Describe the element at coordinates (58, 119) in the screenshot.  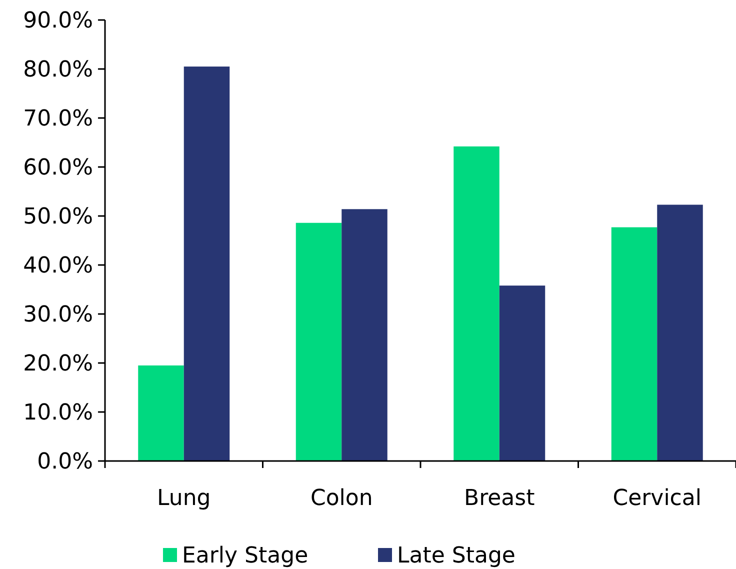
I see `y-tick-label: 70.0%` at that location.